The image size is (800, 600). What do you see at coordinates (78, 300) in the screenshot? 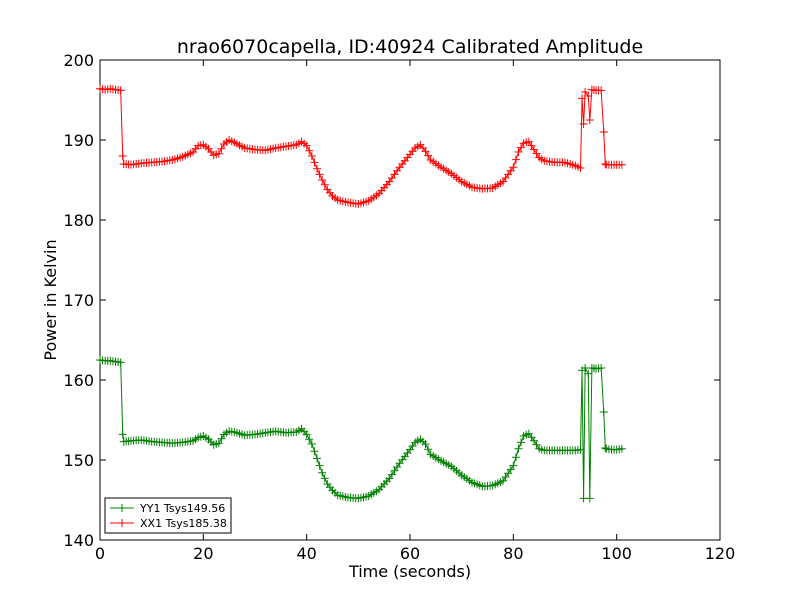
I see `y-tick-label: 170` at bounding box center [78, 300].